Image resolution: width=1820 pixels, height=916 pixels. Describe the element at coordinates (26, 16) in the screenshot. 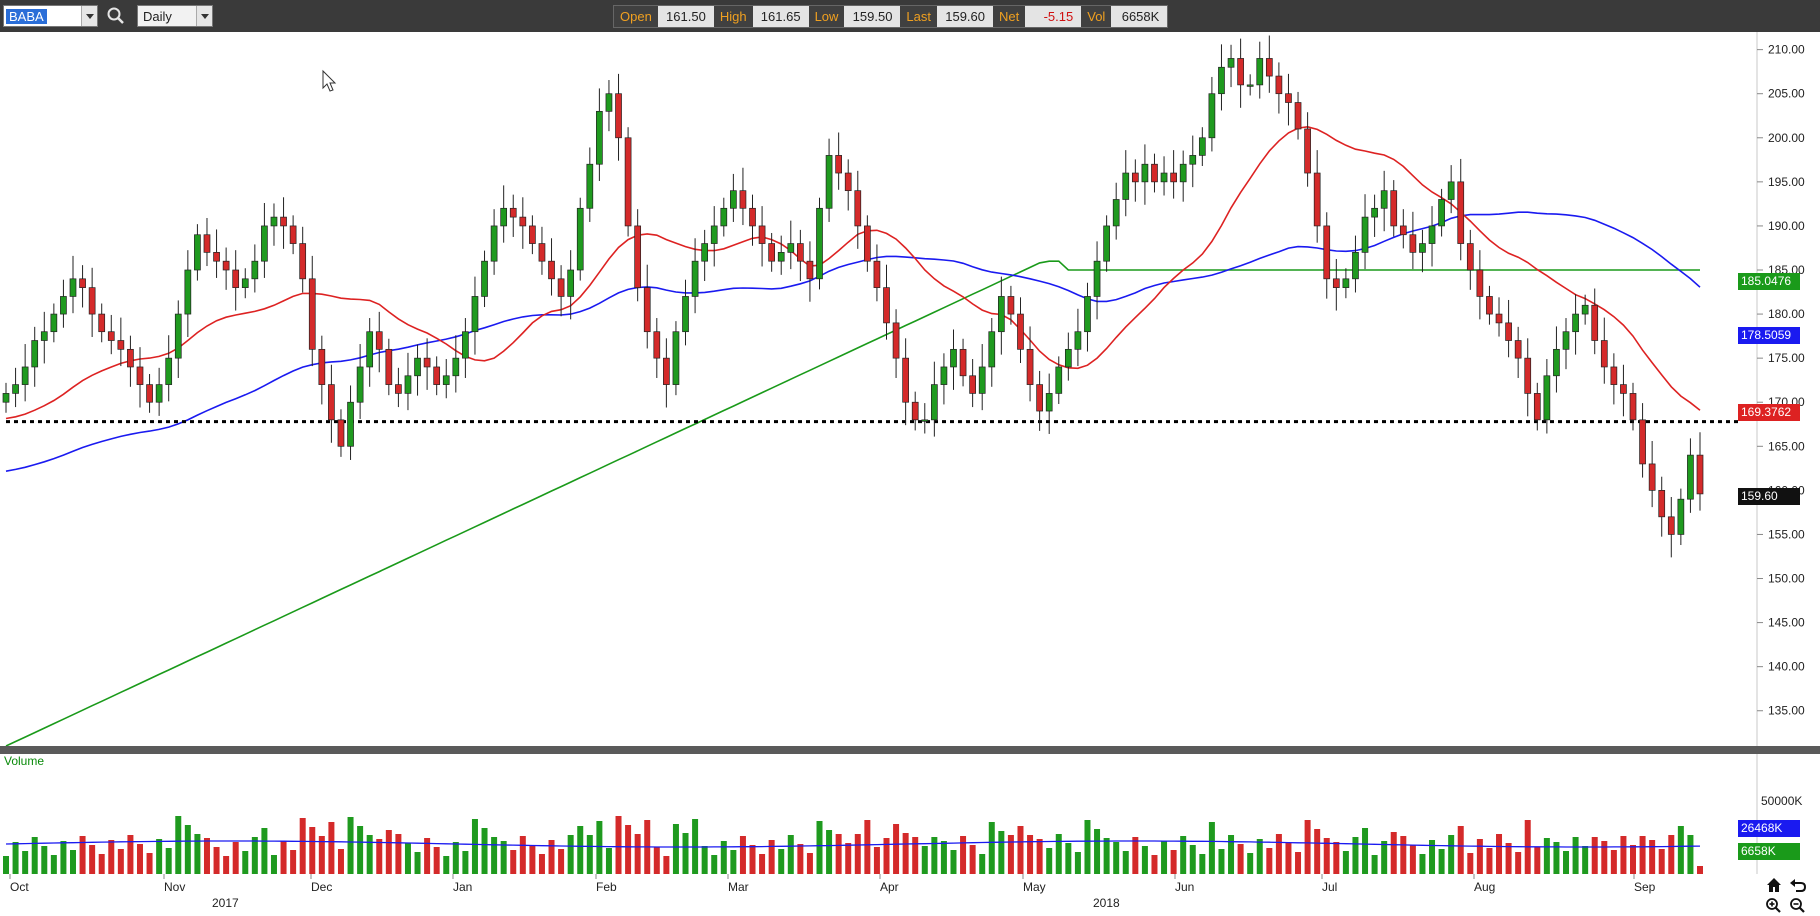

I see `symbol-input: BABA` at that location.